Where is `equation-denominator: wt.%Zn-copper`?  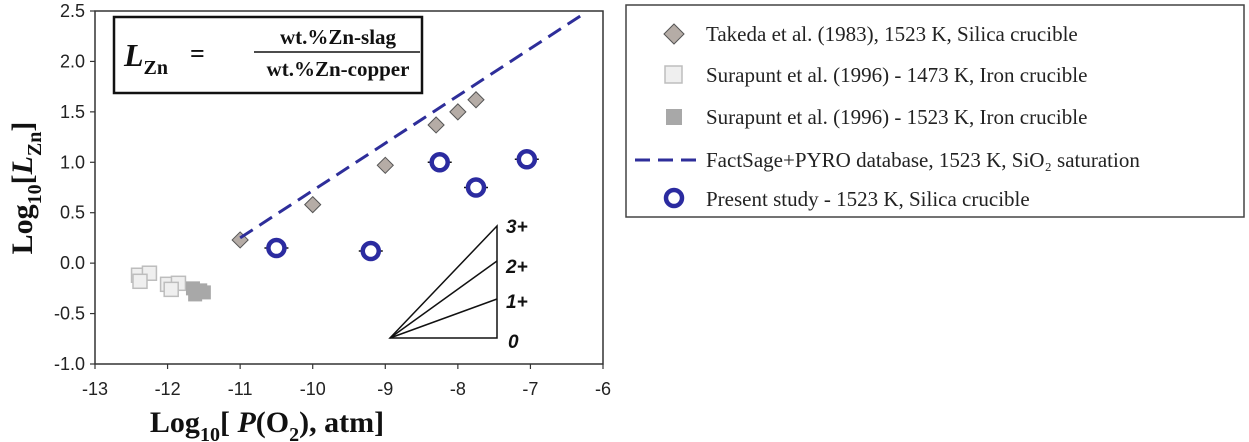 equation-denominator: wt.%Zn-copper is located at coordinates (338, 69).